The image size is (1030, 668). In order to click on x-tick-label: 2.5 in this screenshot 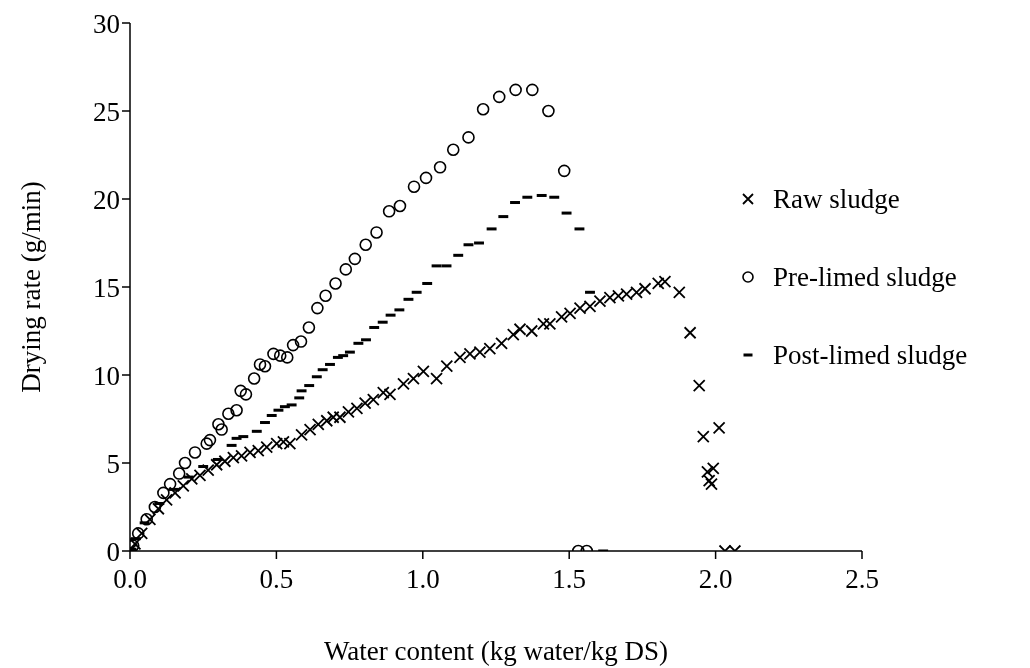, I will do `click(862, 579)`.